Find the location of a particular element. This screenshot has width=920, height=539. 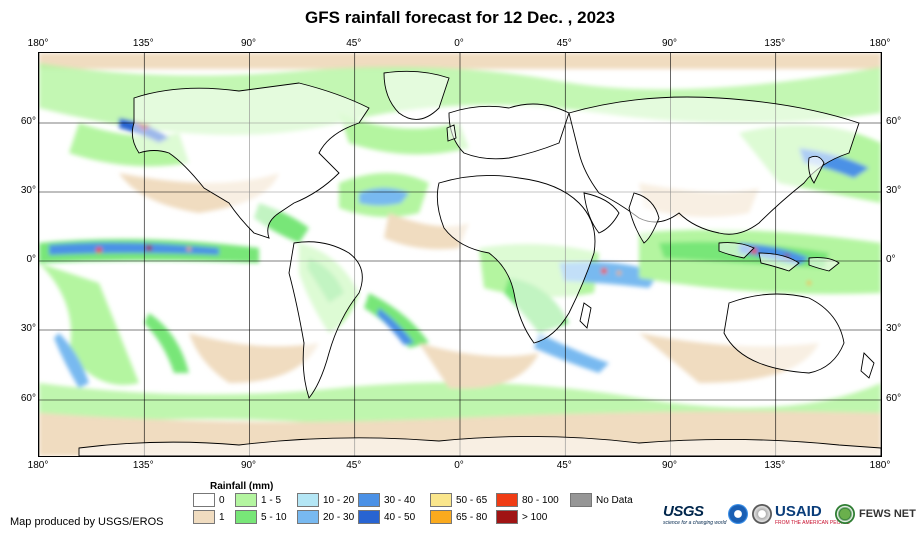

longitude-label-bottom: 0° is located at coordinates (459, 465).